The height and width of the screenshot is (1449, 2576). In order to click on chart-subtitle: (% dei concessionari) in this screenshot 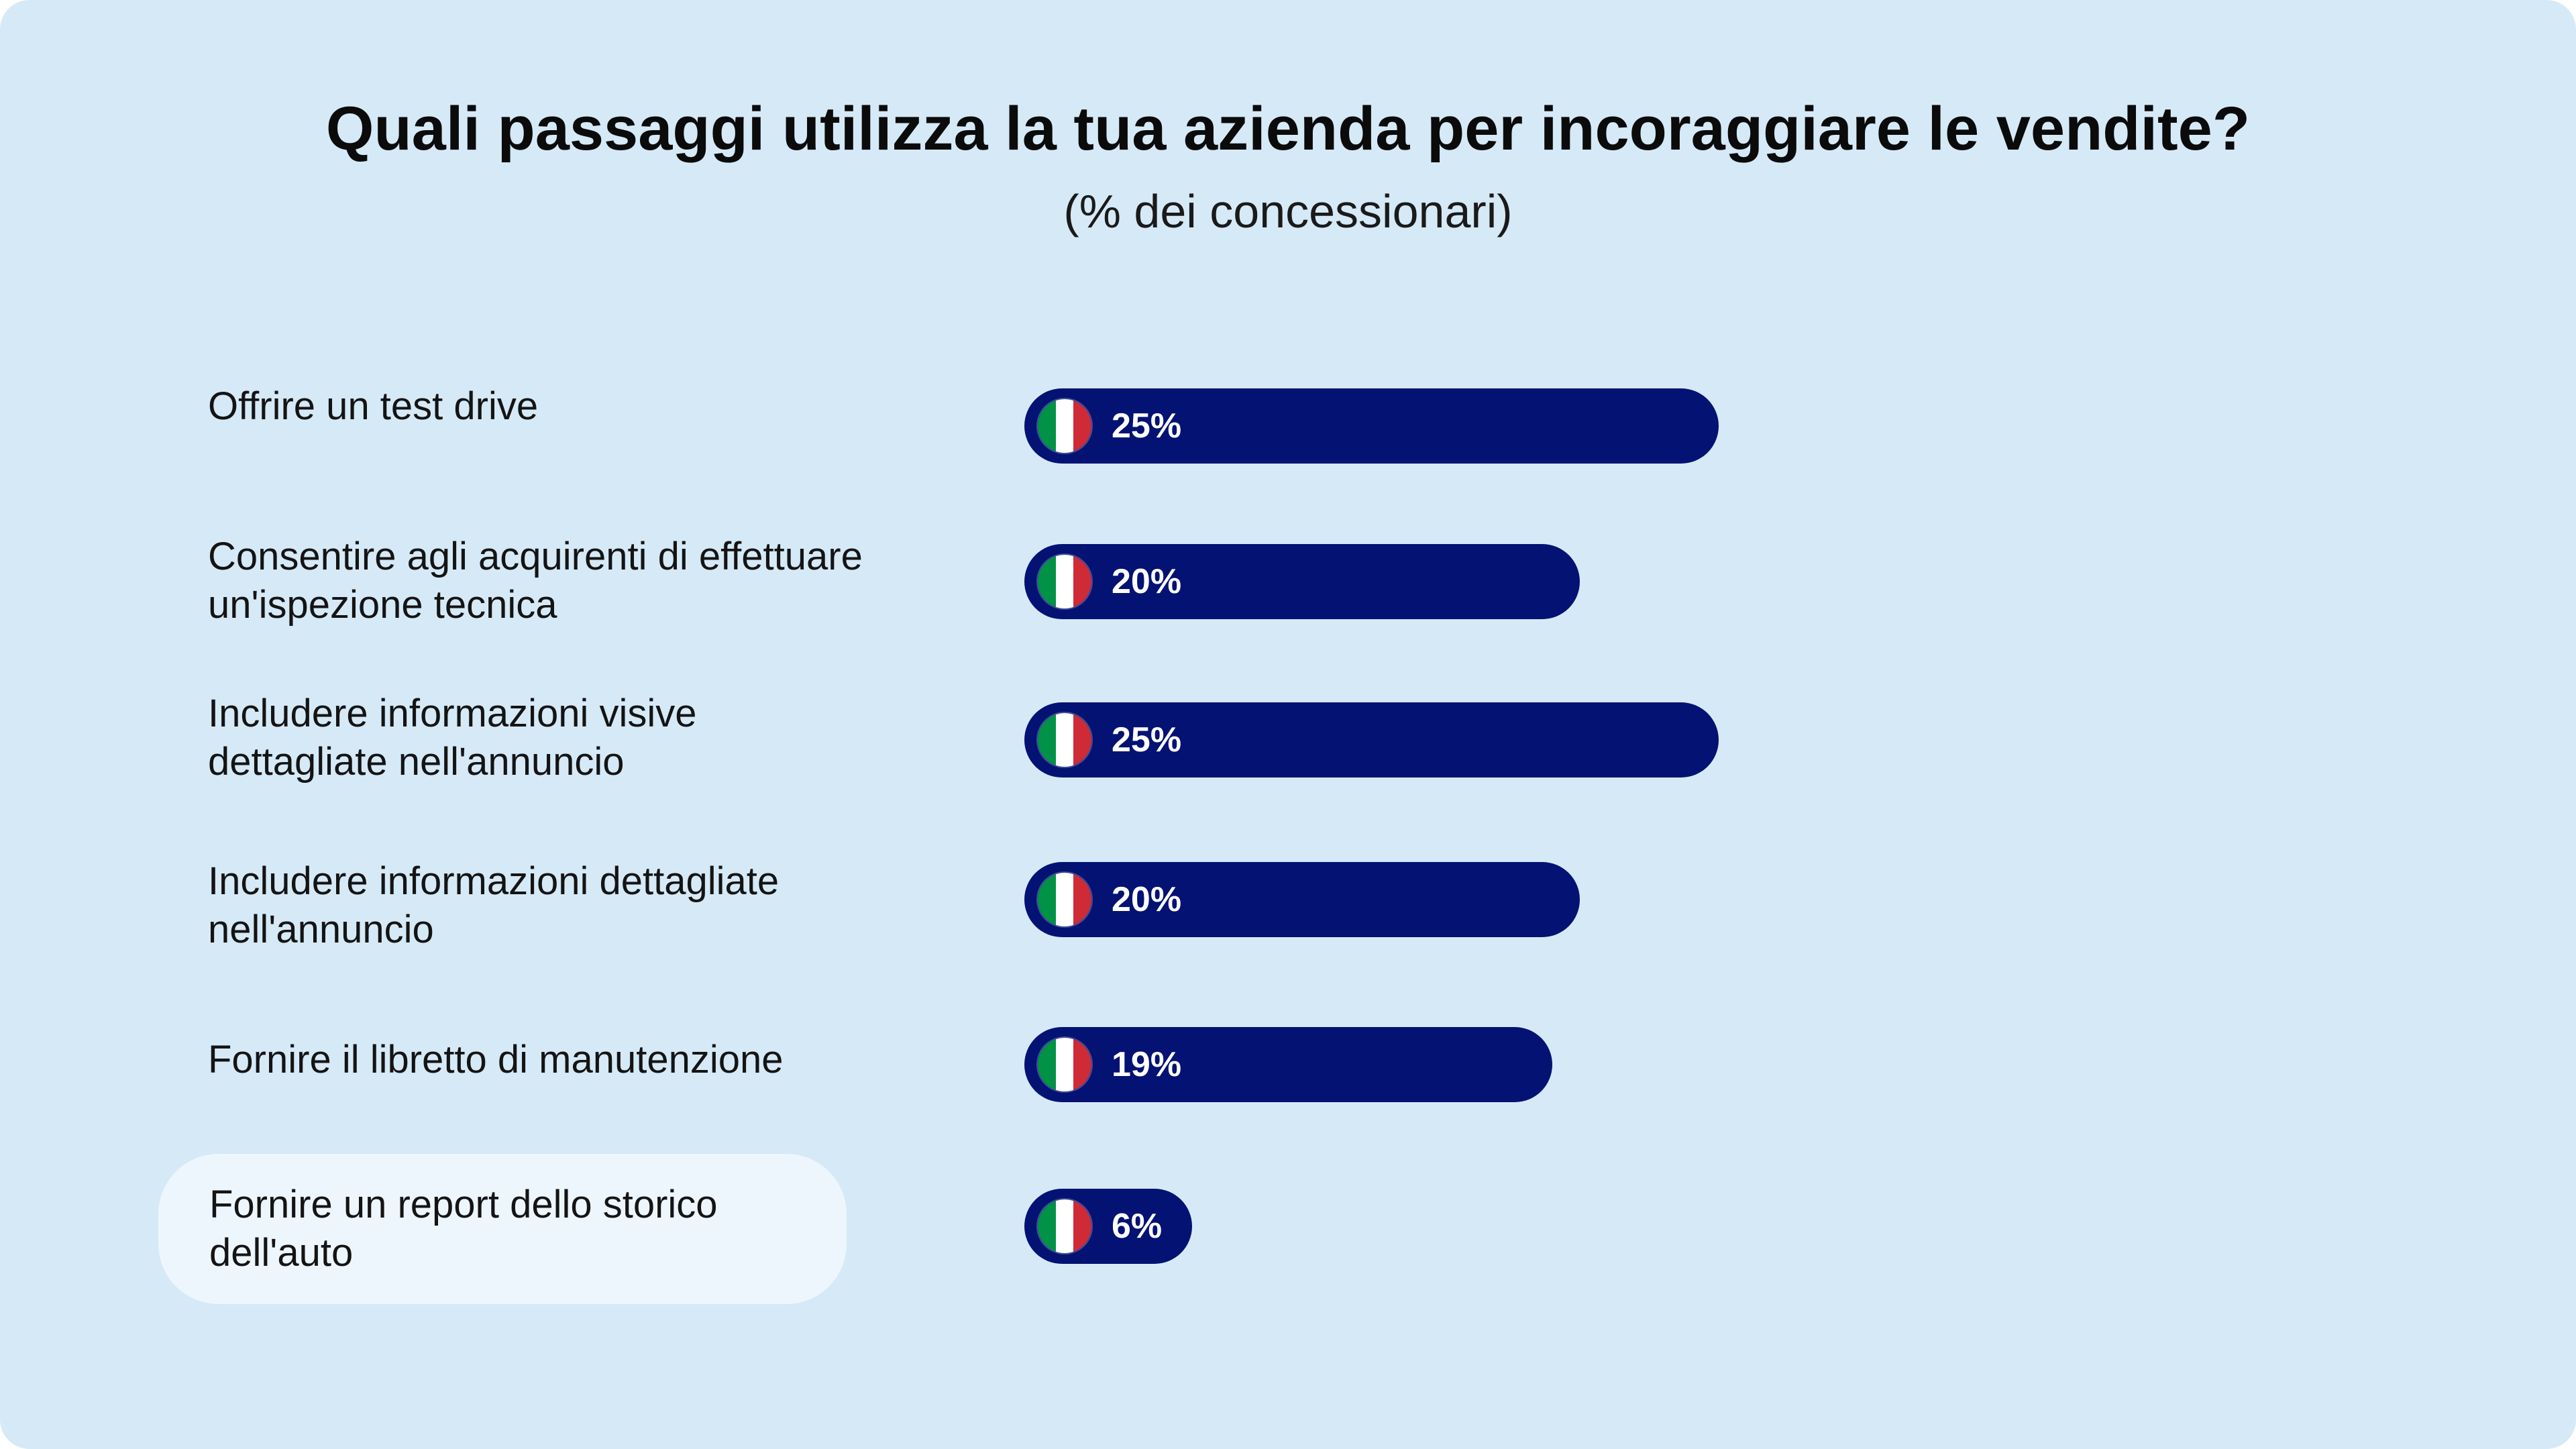, I will do `click(1288, 211)`.